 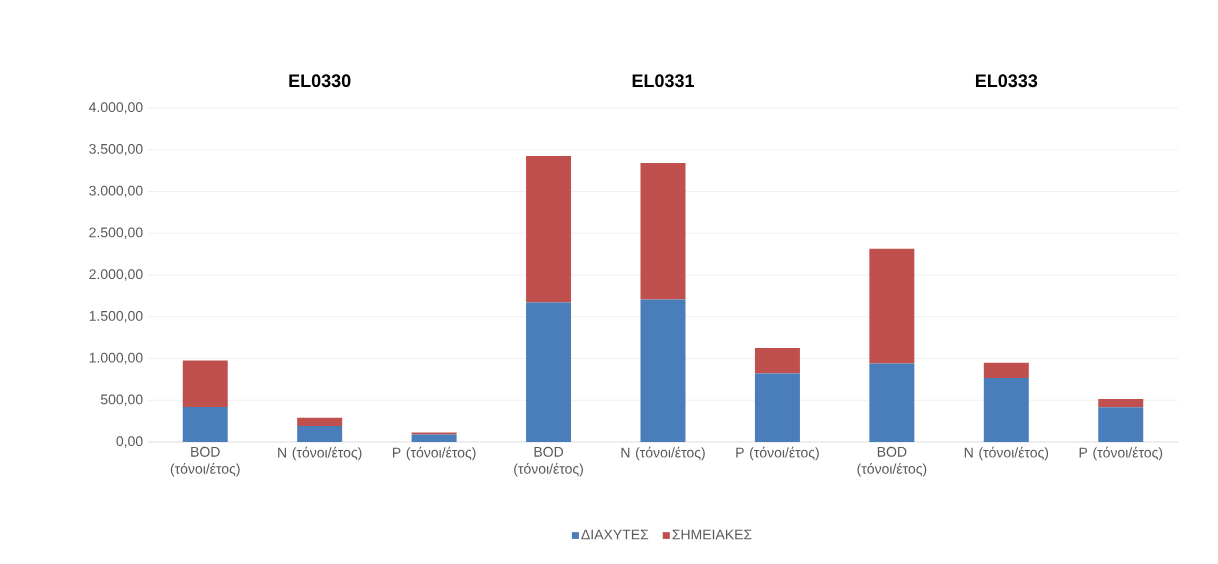 What do you see at coordinates (1006, 81) in the screenshot?
I see `text: EL0333` at bounding box center [1006, 81].